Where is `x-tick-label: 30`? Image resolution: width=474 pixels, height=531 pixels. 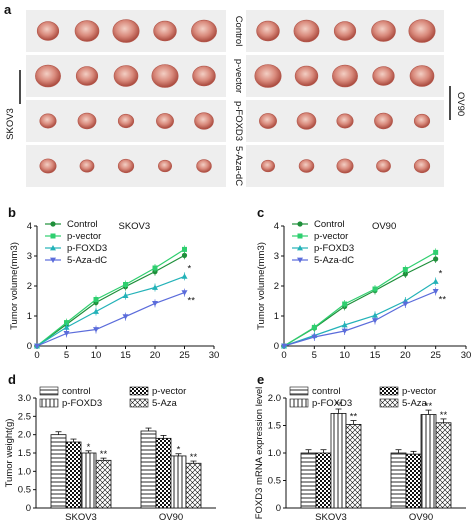
x-tick-label: 30 is located at coordinates (214, 355).